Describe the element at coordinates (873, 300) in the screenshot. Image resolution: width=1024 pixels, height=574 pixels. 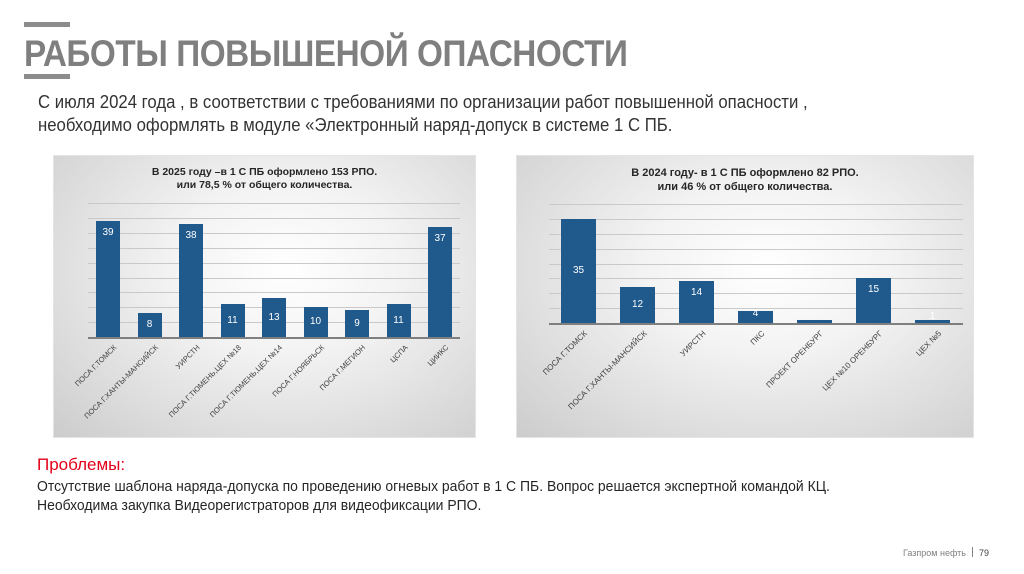
I see `bar: 15` at that location.